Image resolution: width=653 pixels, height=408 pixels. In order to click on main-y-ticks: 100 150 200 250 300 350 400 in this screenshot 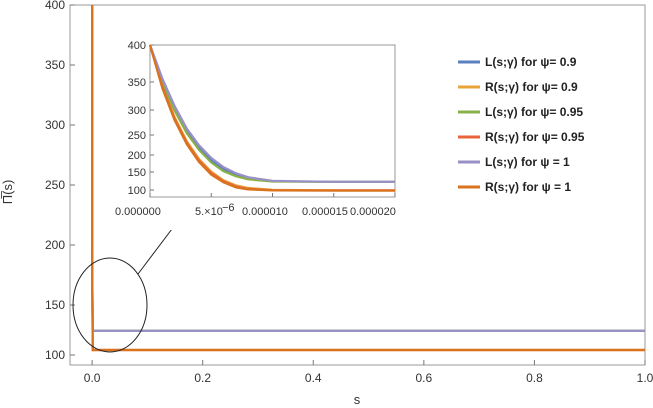, I will do `click(60, 181)`.